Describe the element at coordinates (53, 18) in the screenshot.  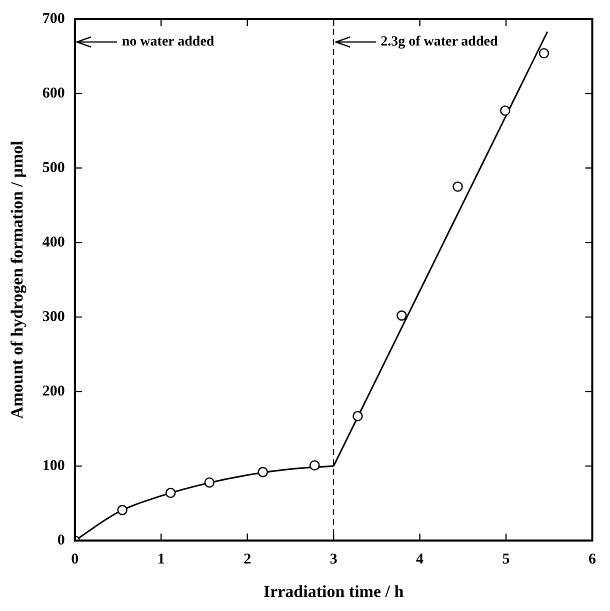
I see `y-tick-label: 700` at that location.